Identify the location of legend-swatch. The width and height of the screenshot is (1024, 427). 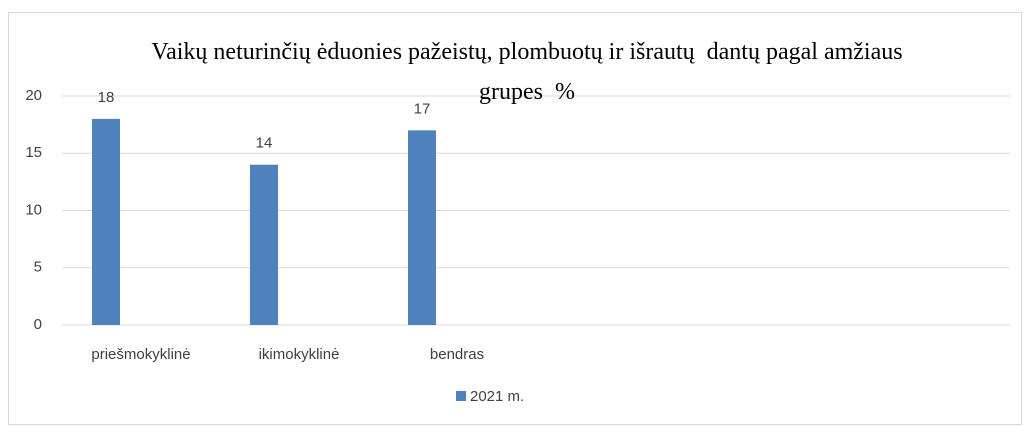
(461, 396).